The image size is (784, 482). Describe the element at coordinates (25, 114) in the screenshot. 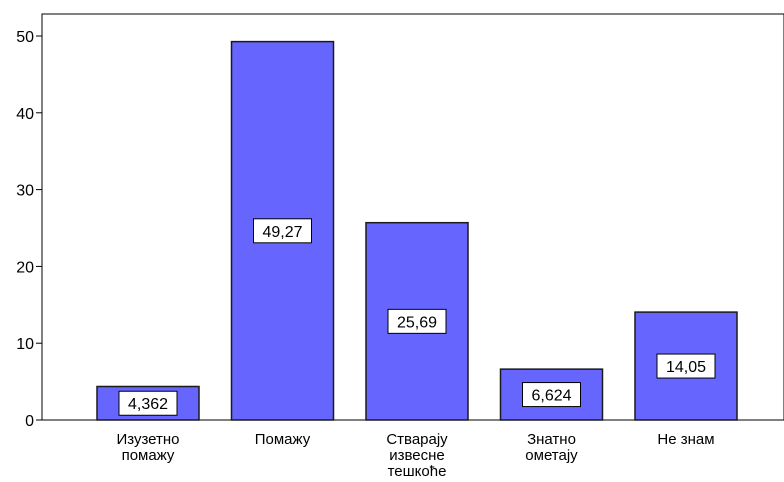

I see `y-tick-label: 40` at that location.